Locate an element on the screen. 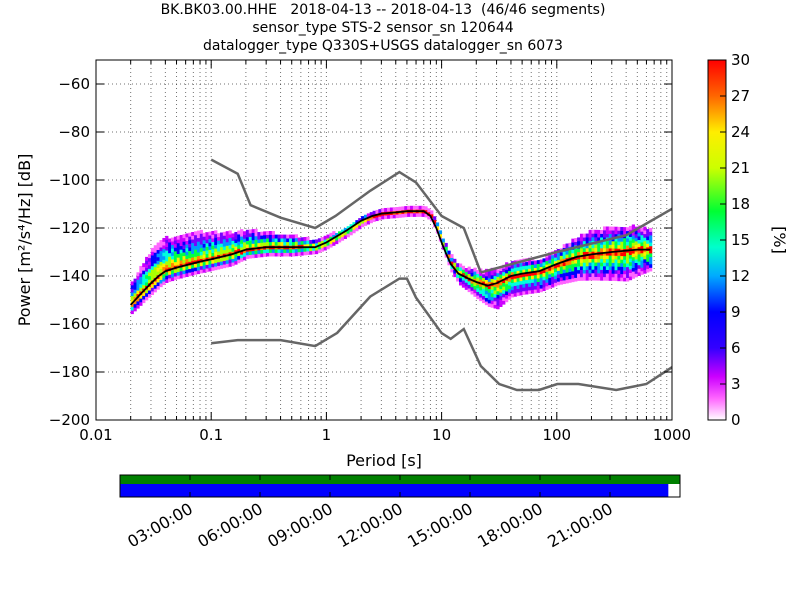 The height and width of the screenshot is (600, 800). colorbar-tick-label: 15 is located at coordinates (740, 240).